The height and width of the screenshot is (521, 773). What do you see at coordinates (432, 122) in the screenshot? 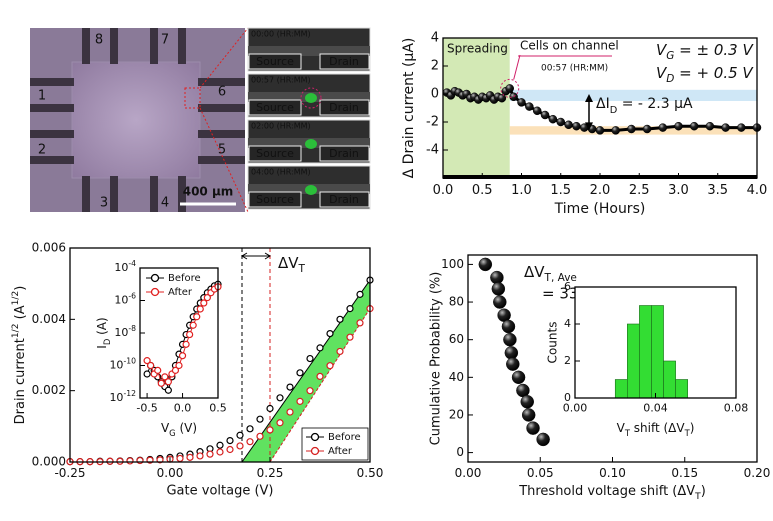
I see `y-tick-label: -2` at bounding box center [432, 122].